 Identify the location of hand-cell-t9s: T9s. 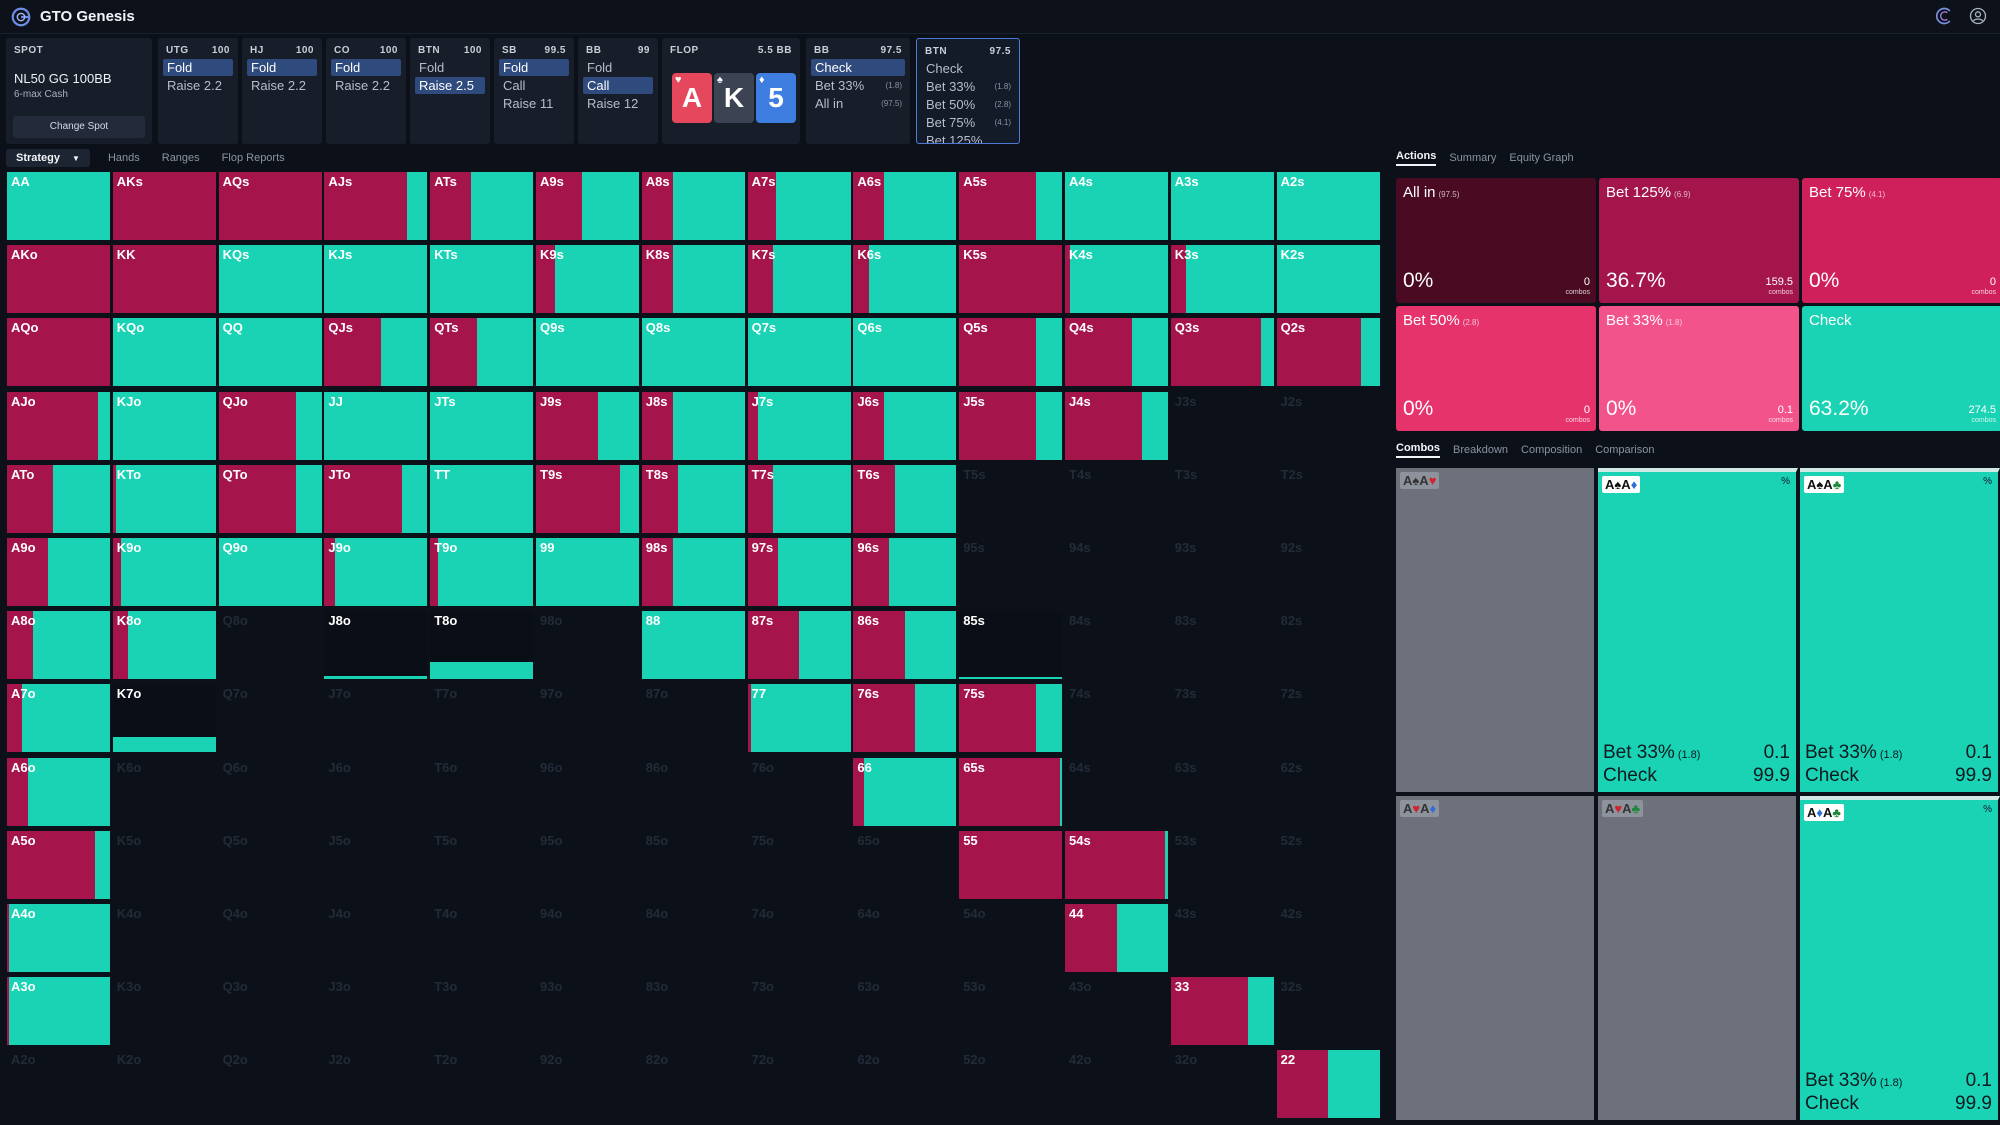
(587, 498).